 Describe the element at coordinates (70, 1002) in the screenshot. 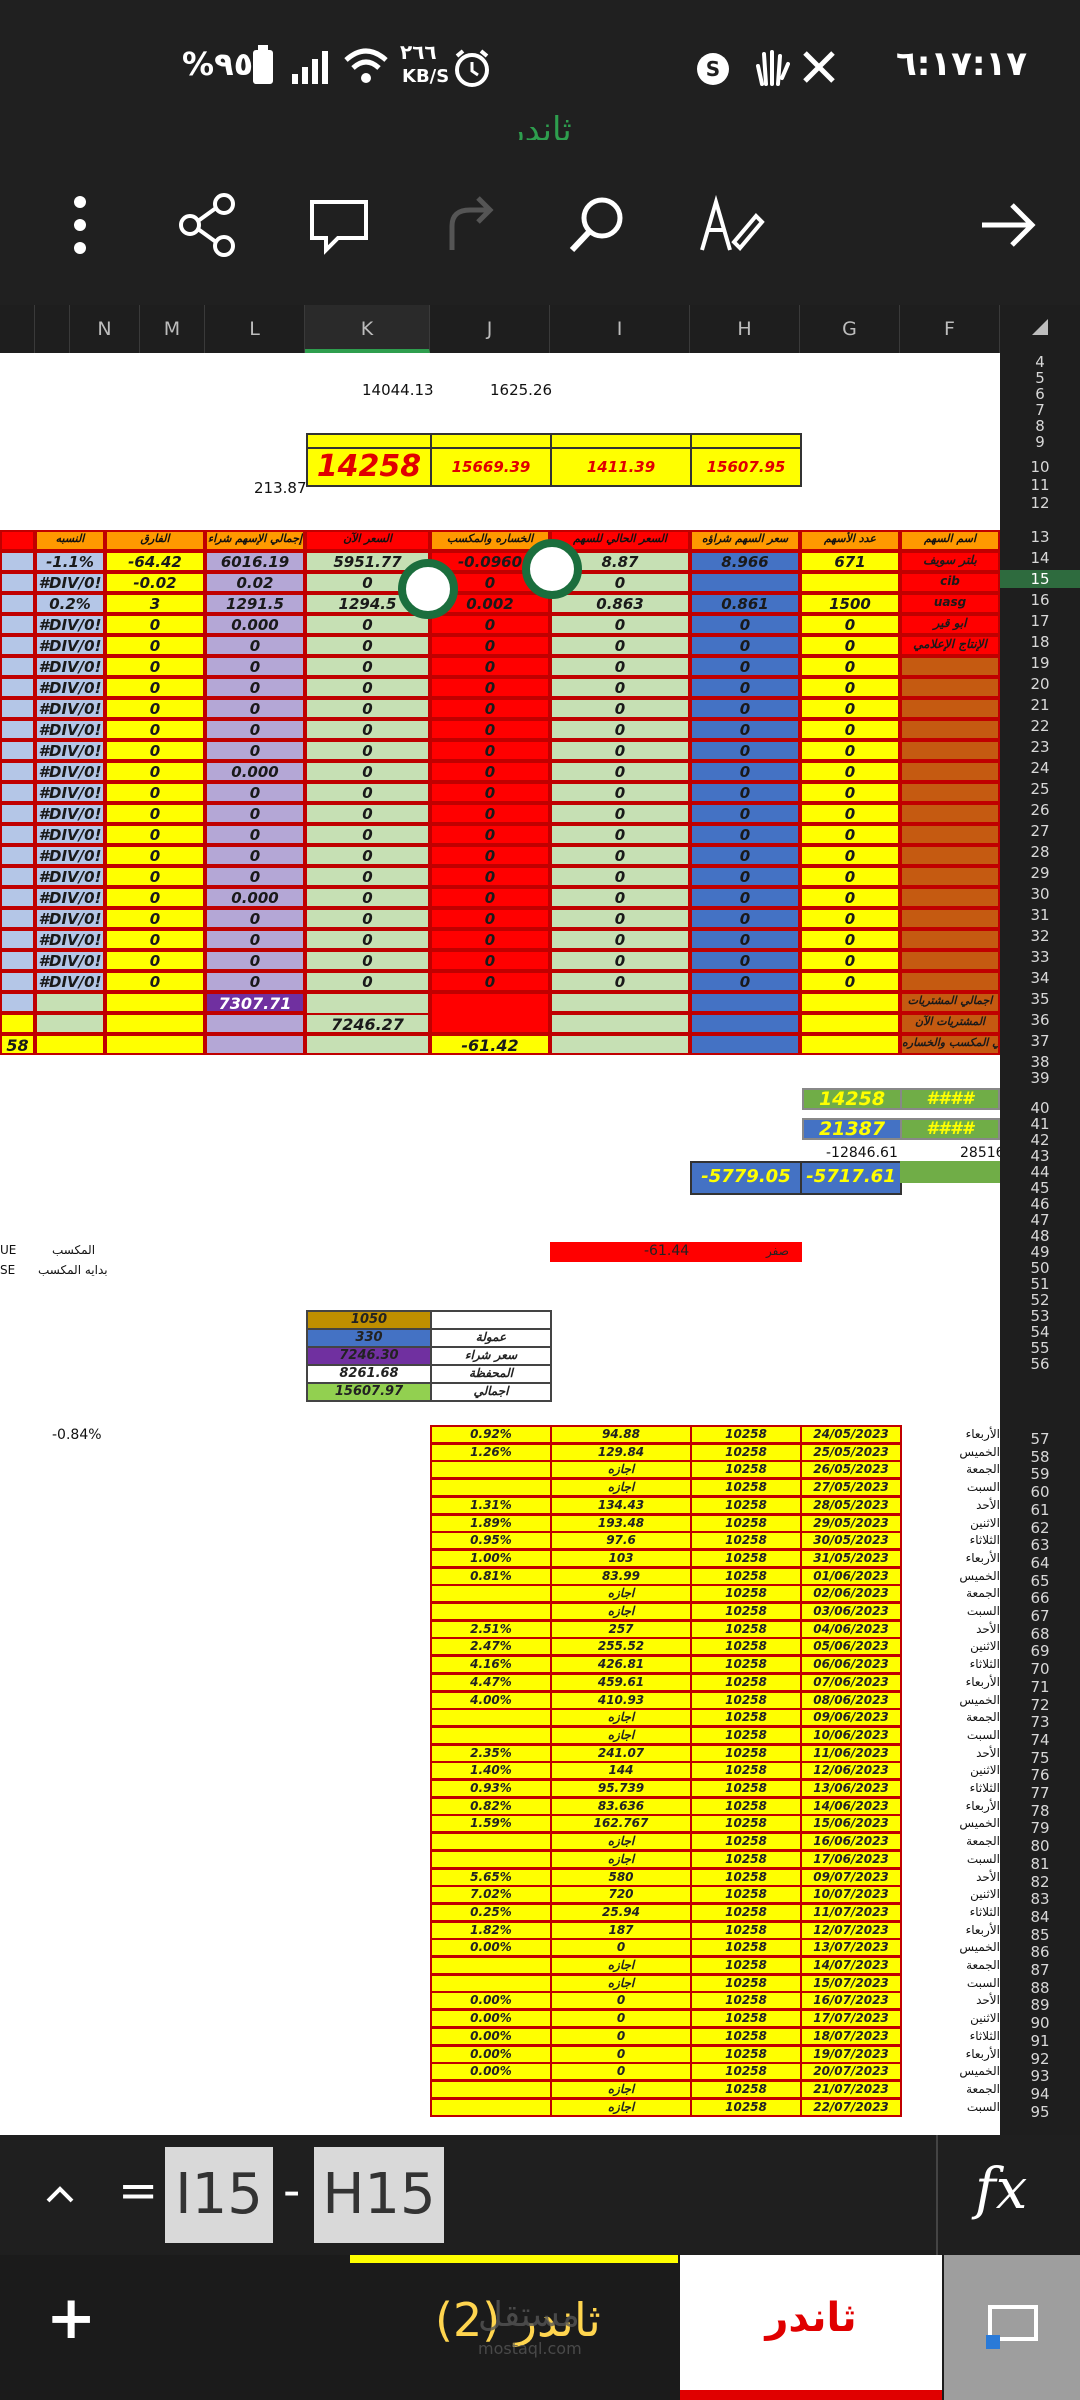

I see `total-r35-n` at that location.